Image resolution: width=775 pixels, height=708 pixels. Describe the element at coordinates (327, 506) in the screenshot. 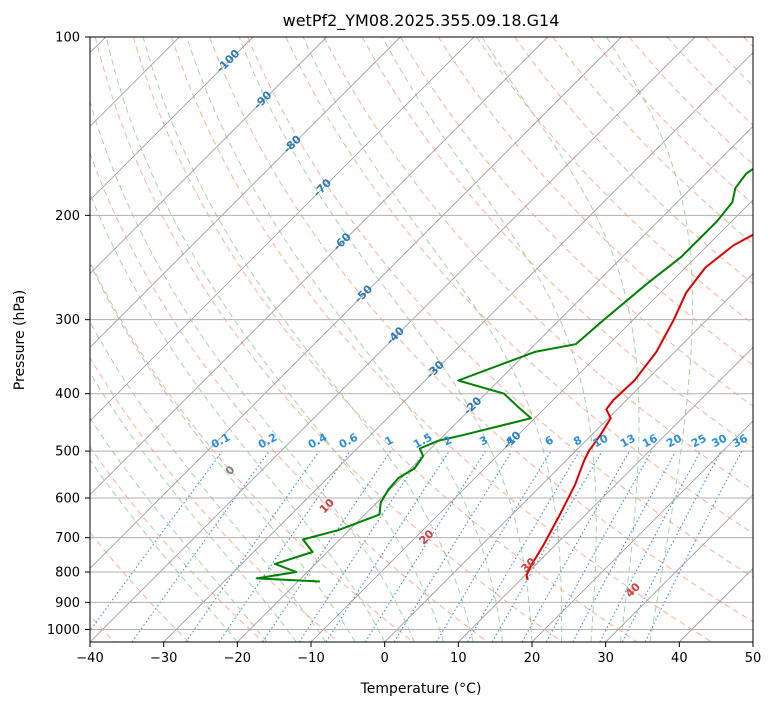

I see `dry-adiabat-label: 10` at that location.